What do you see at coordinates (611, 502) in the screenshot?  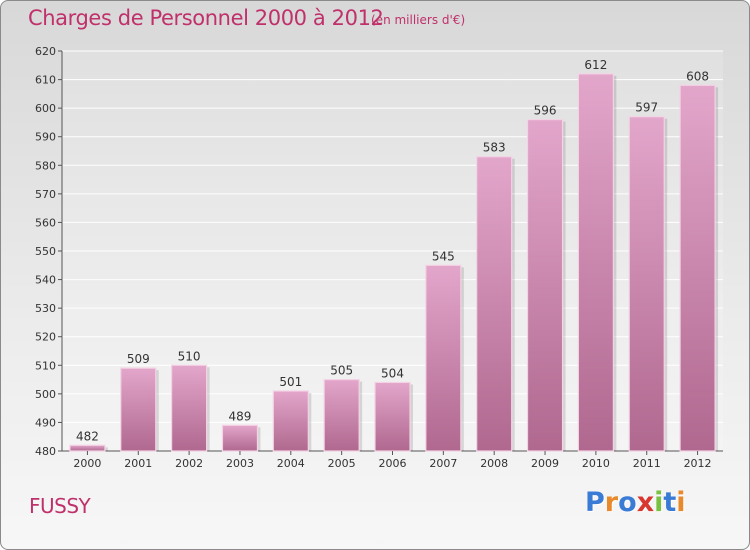 I see `logo-letter: r` at bounding box center [611, 502].